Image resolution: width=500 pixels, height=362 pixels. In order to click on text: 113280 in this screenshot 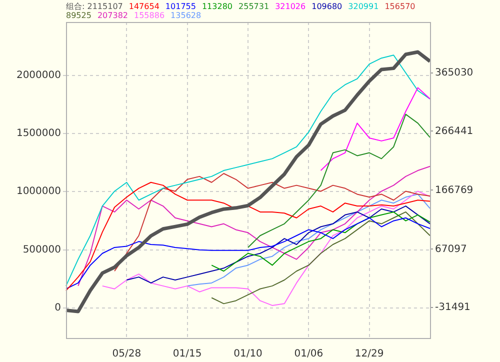, I will do `click(217, 6)`.